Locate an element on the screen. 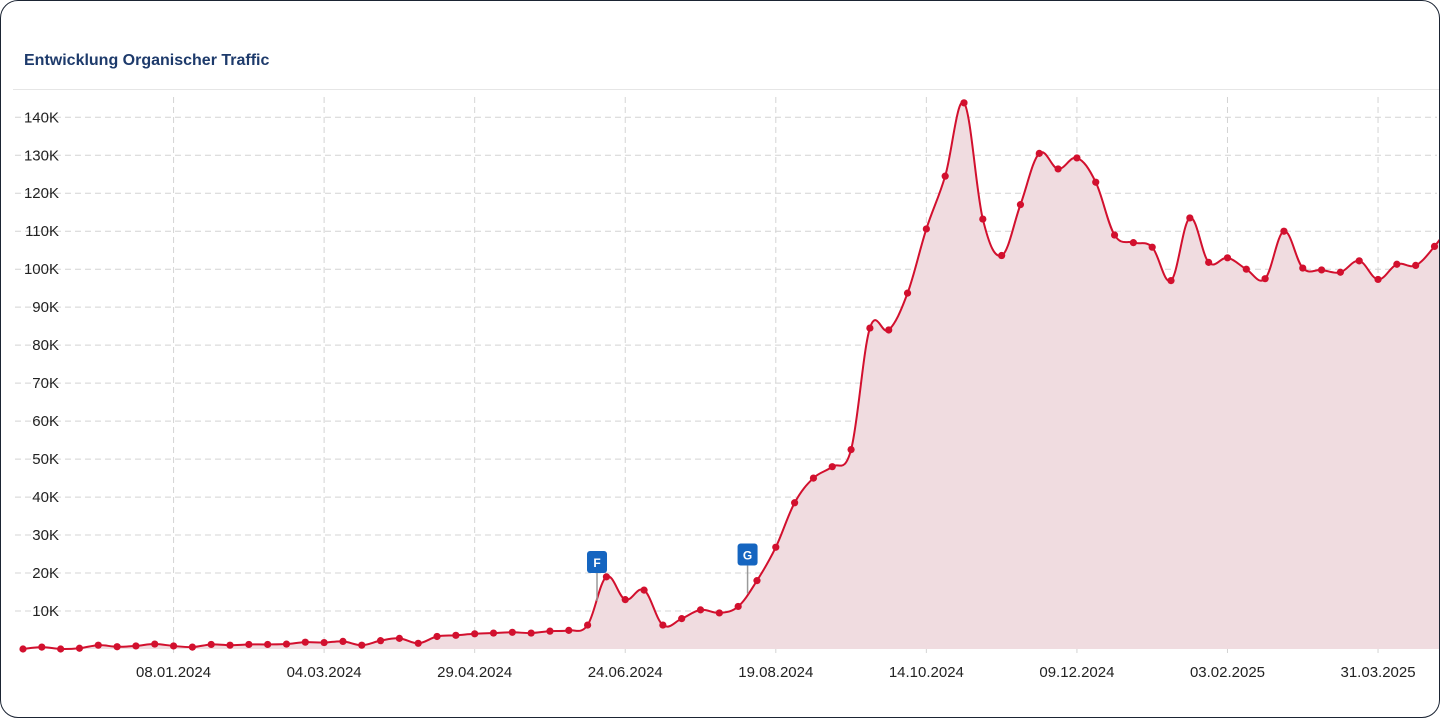 The height and width of the screenshot is (718, 1440). y-tick-label: 140K is located at coordinates (41, 117).